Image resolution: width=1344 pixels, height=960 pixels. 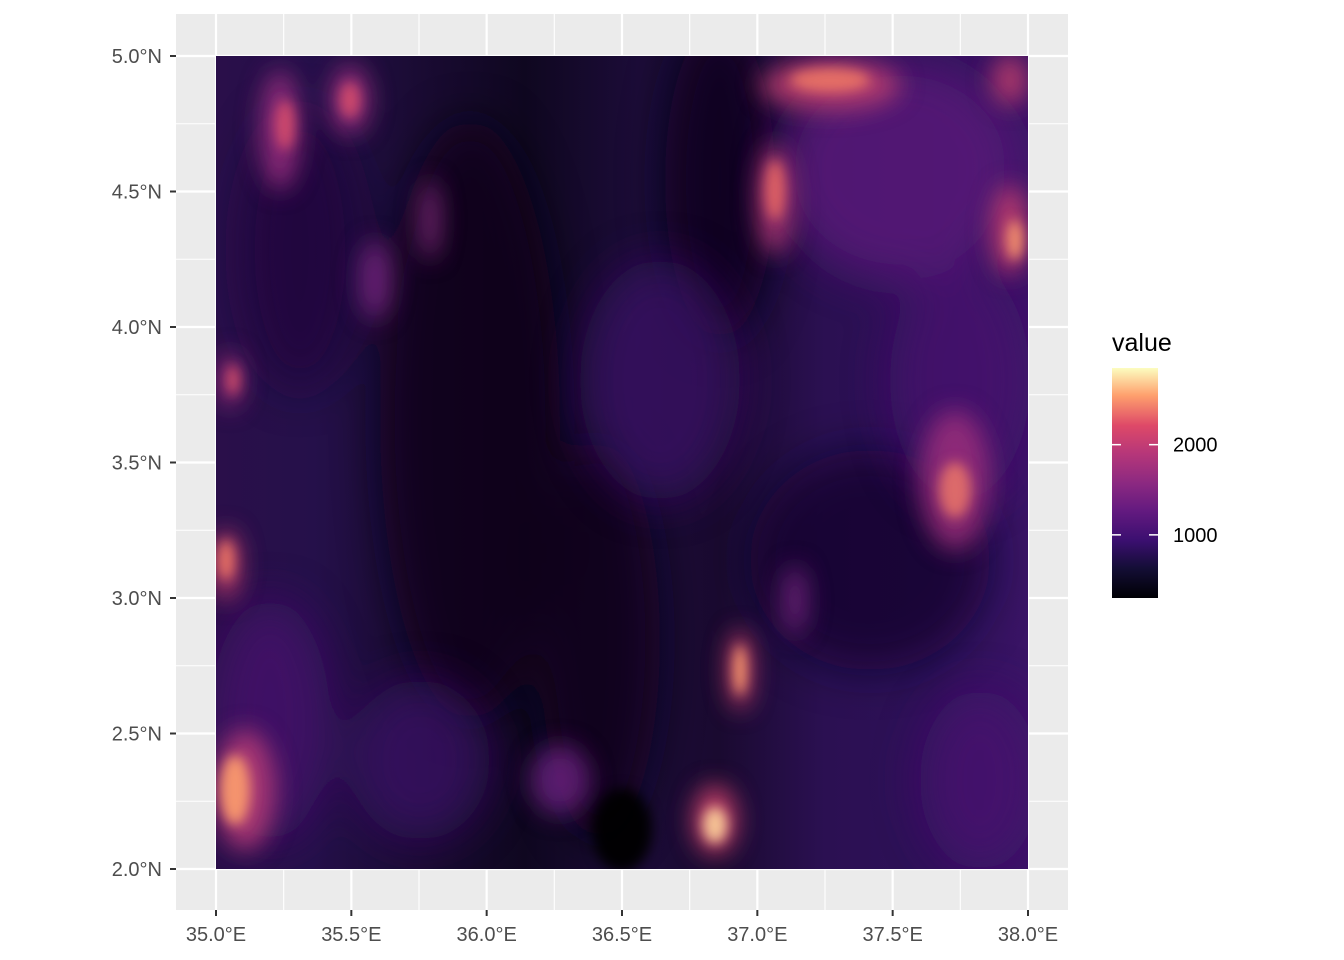 What do you see at coordinates (1195, 536) in the screenshot?
I see `legend-label: 1000` at bounding box center [1195, 536].